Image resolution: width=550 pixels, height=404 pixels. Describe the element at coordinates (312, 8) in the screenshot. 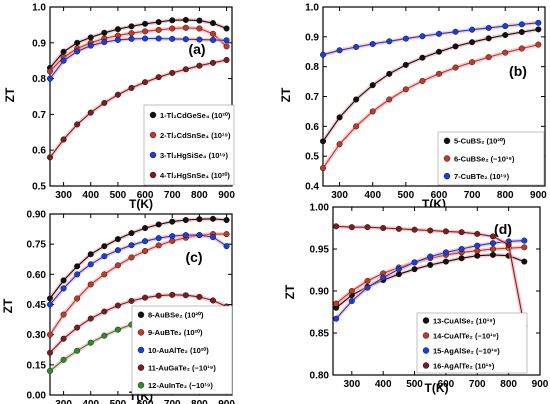

I see `y-tick-label: 1.0` at that location.